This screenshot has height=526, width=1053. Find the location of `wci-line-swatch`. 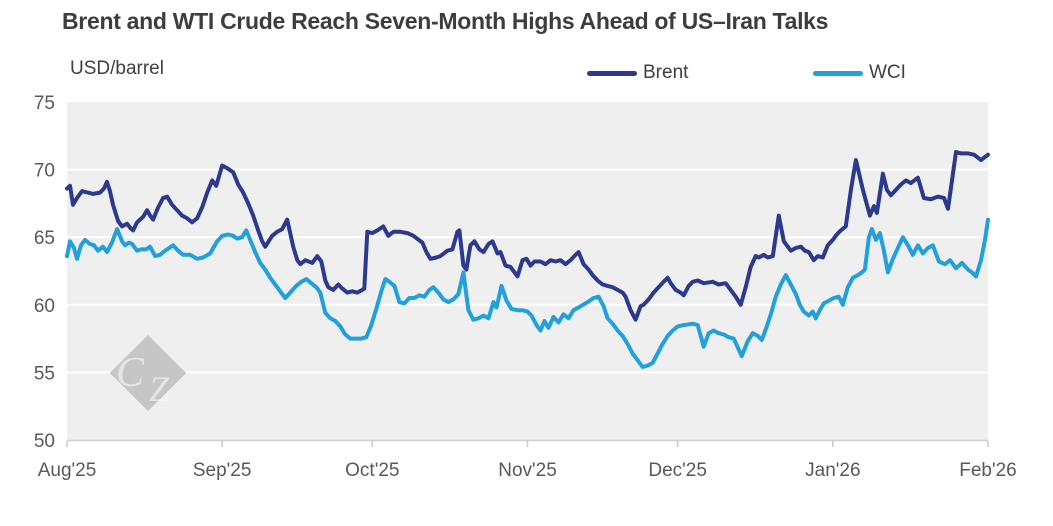

wci-line-swatch is located at coordinates (838, 73).